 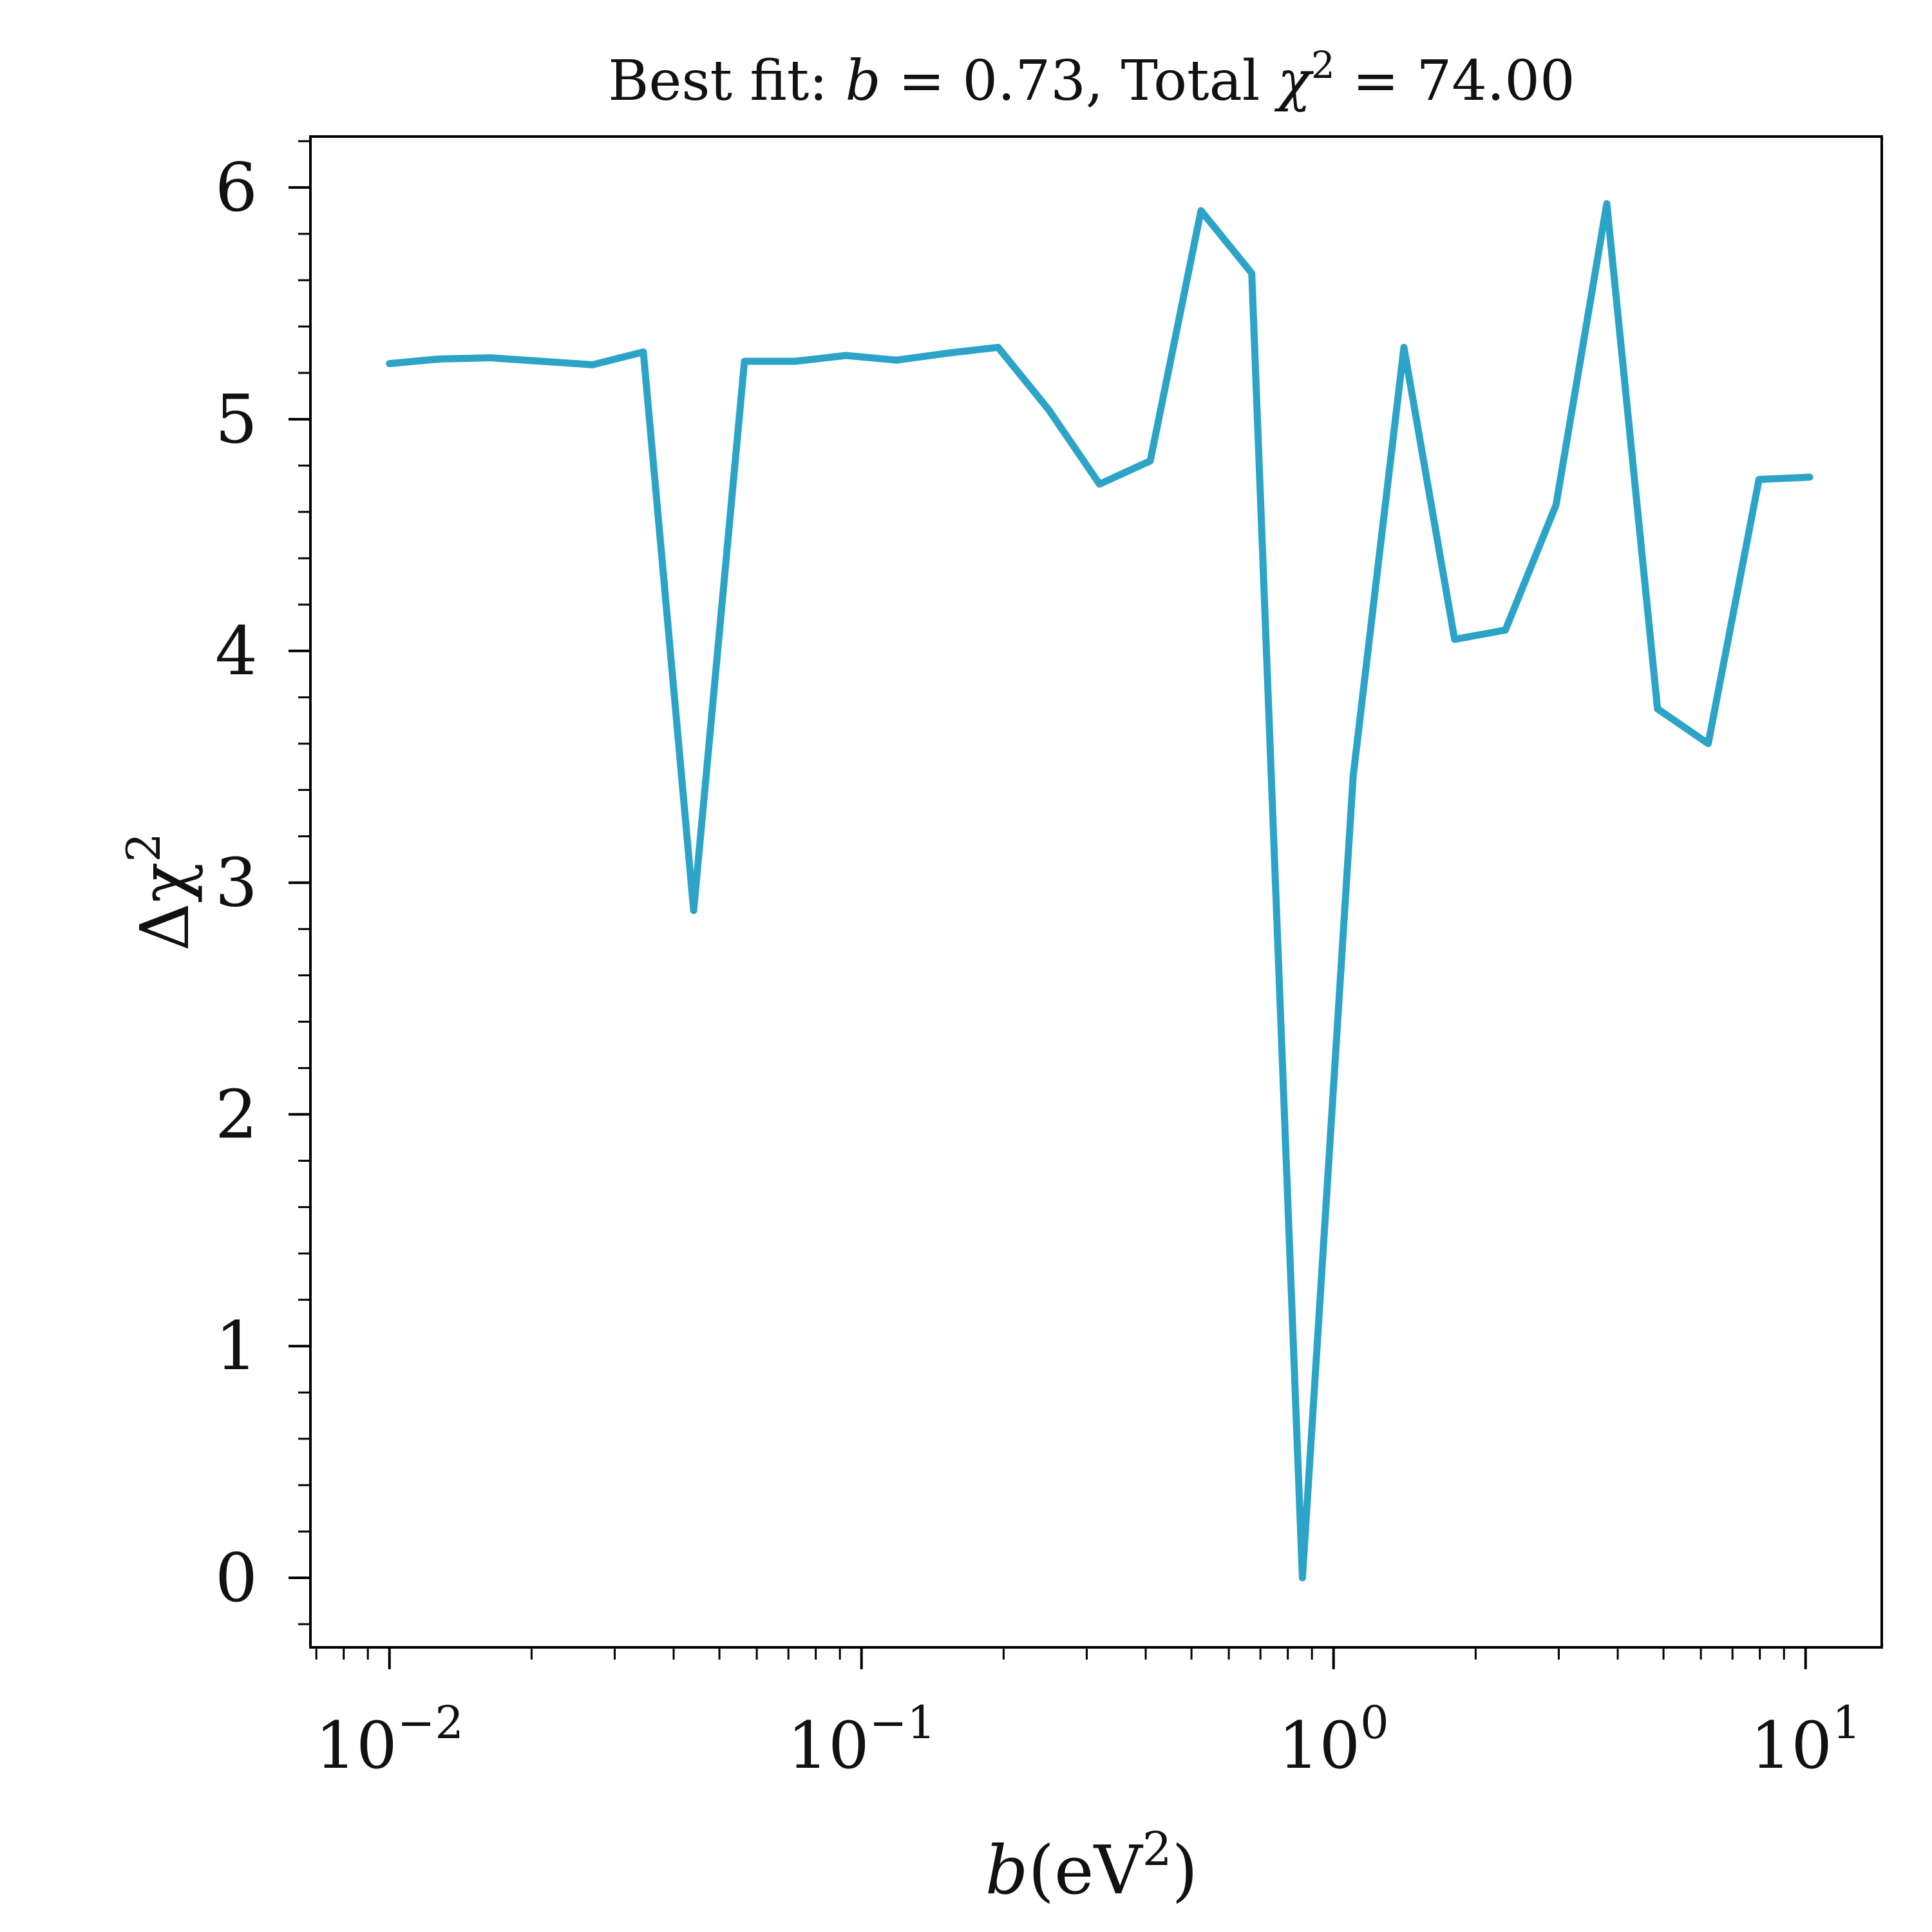 I want to click on x-axis: 10⁻² 10⁻¹ 10⁰ 10¹, so click(x=1089, y=1715).